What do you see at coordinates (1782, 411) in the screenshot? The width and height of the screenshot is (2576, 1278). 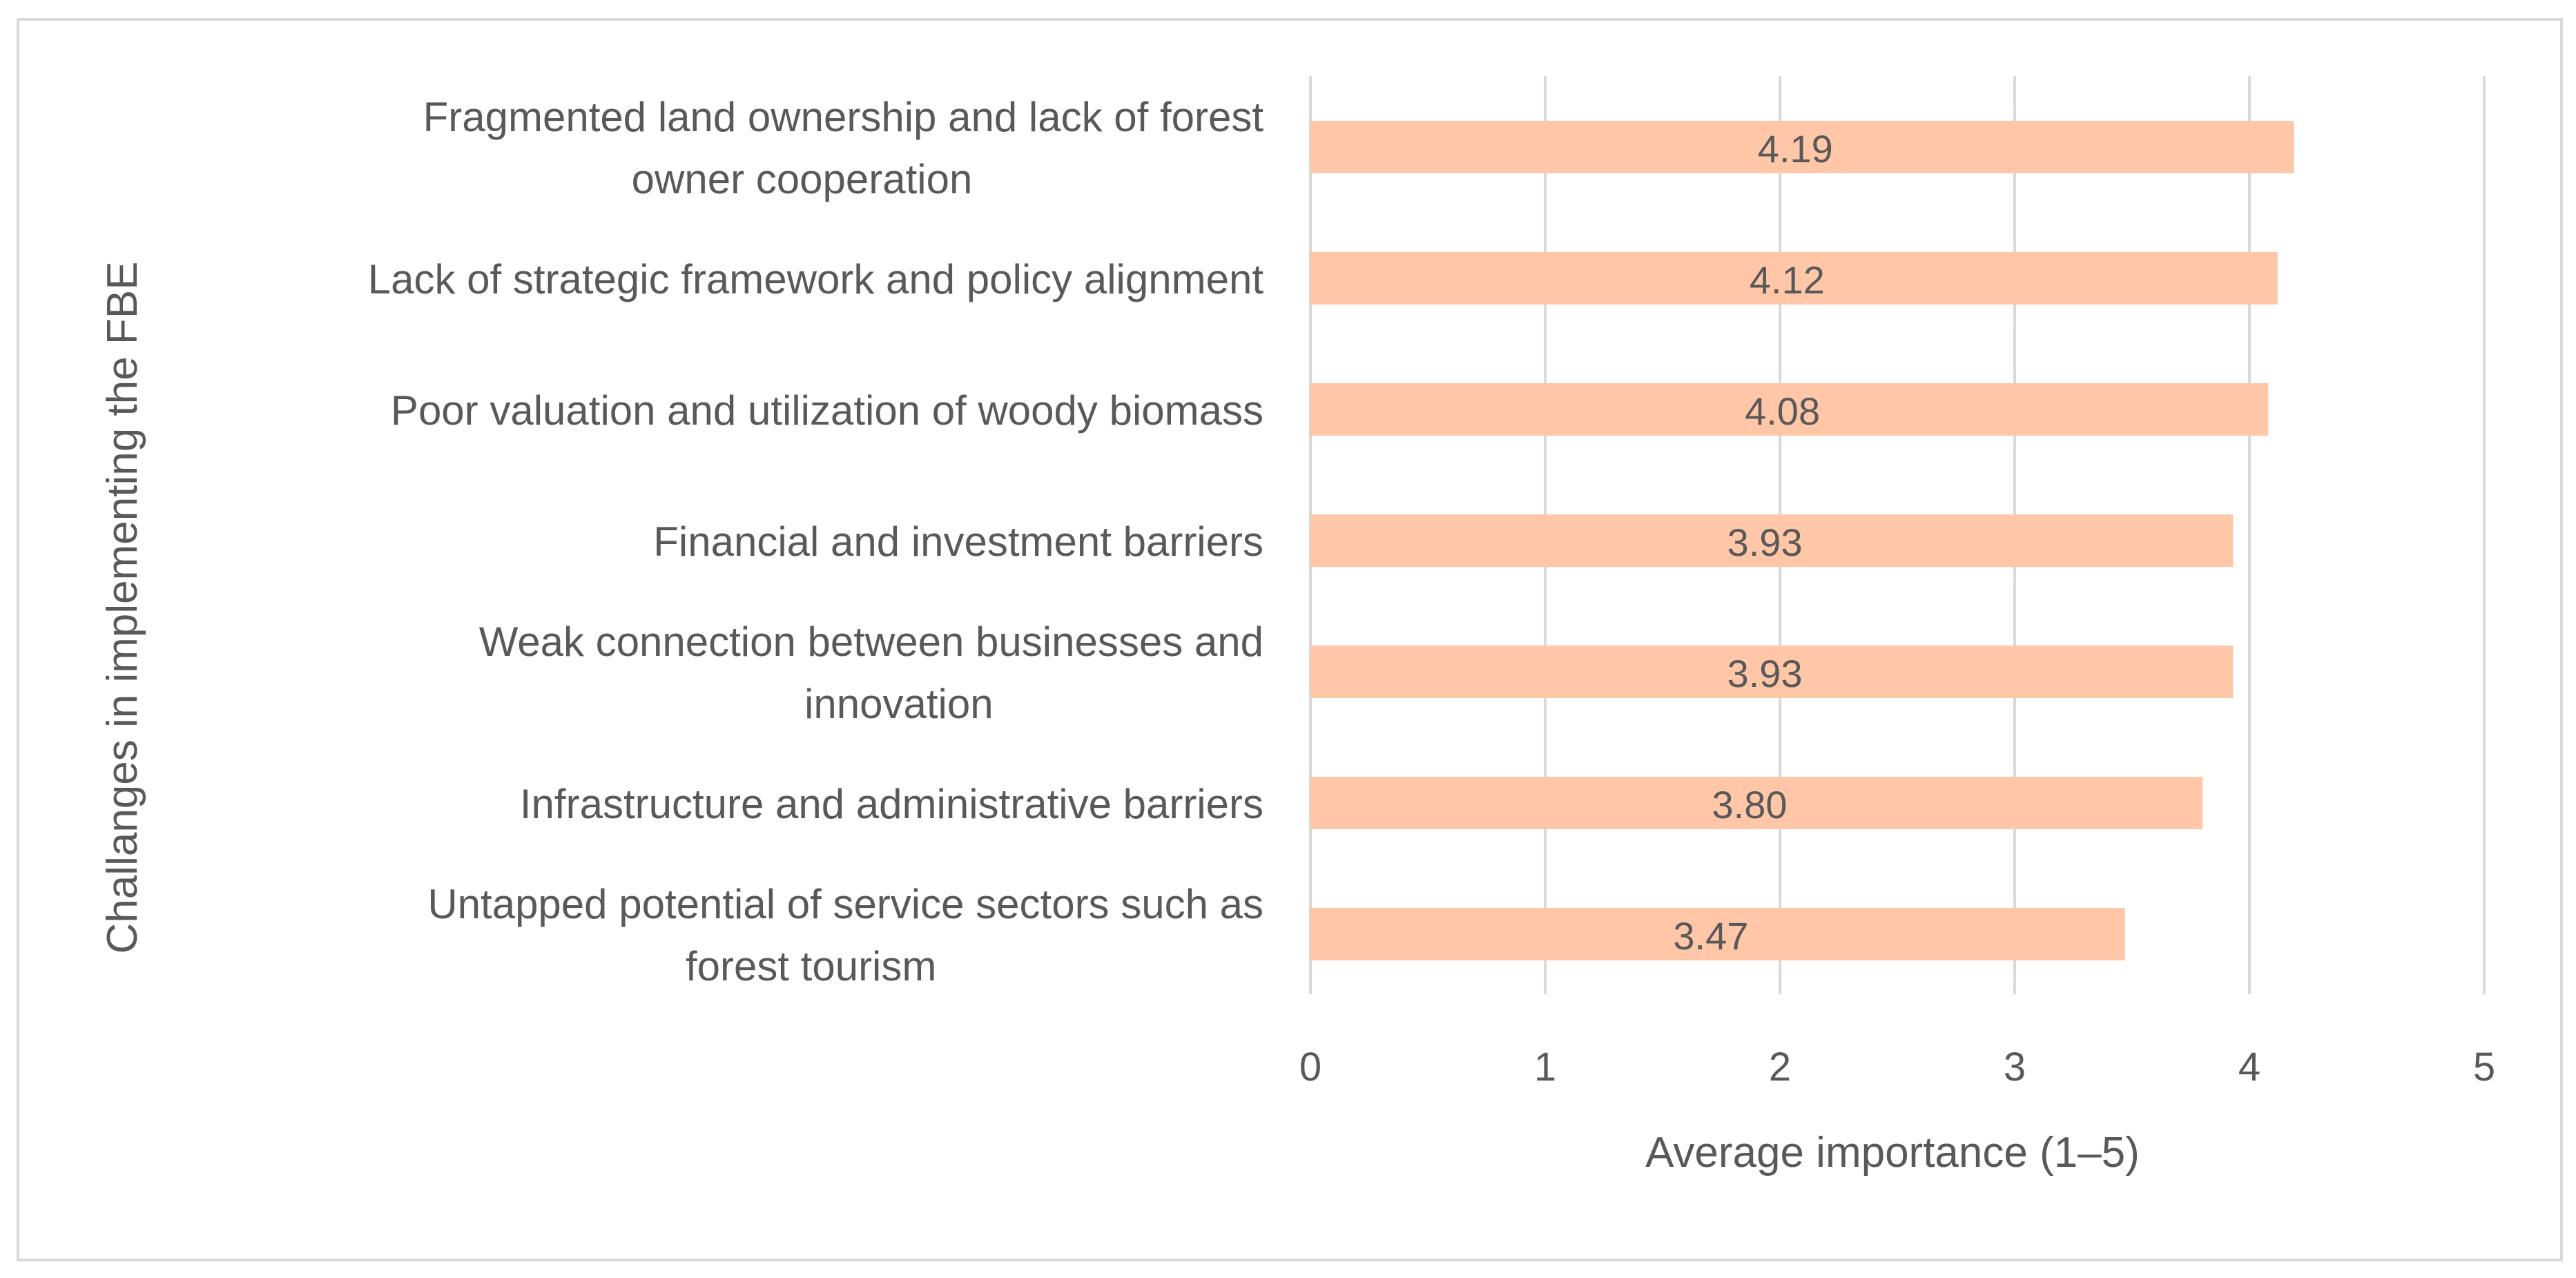 I see `bar-data-label: 4.08` at bounding box center [1782, 411].